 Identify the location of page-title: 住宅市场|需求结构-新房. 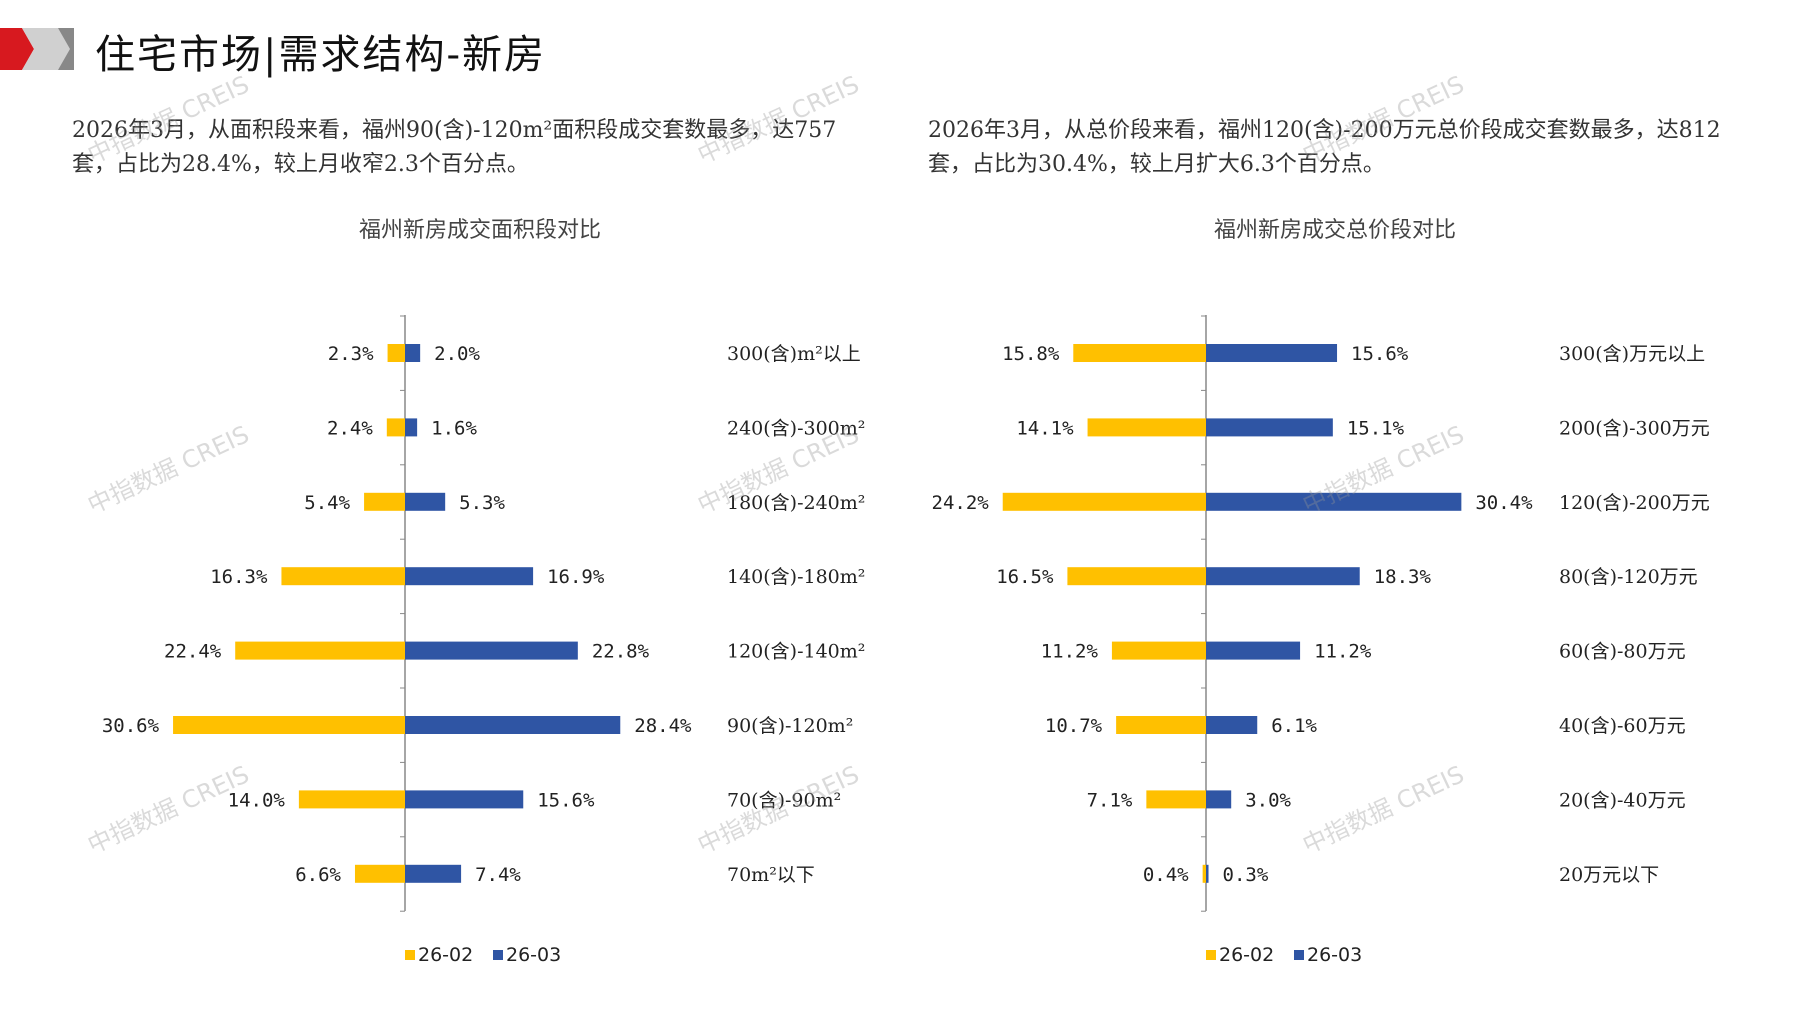
(320, 55).